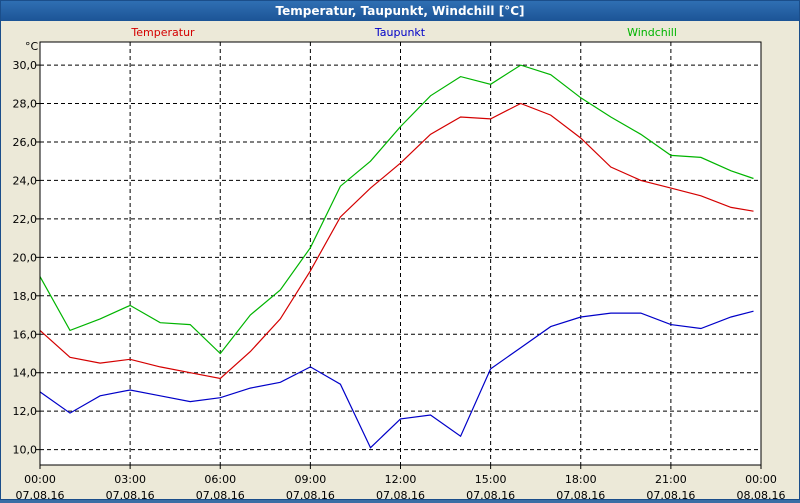 This screenshot has width=800, height=503. What do you see at coordinates (25, 411) in the screenshot?
I see `y-tick-label: 12,0` at bounding box center [25, 411].